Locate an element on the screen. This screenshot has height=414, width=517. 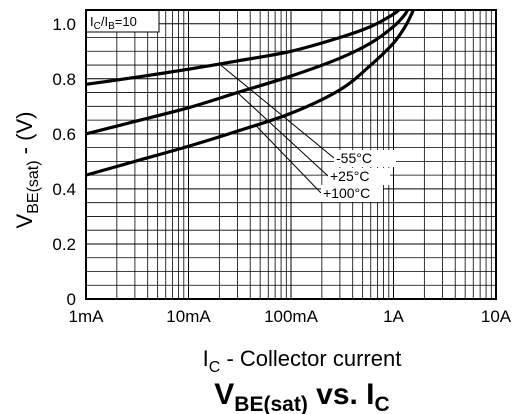
x-tick-label: 1A is located at coordinates (393, 316).